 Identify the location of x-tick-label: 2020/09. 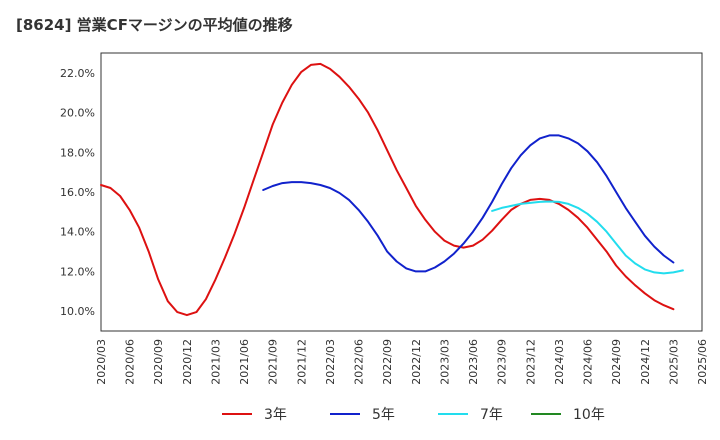
(158, 362).